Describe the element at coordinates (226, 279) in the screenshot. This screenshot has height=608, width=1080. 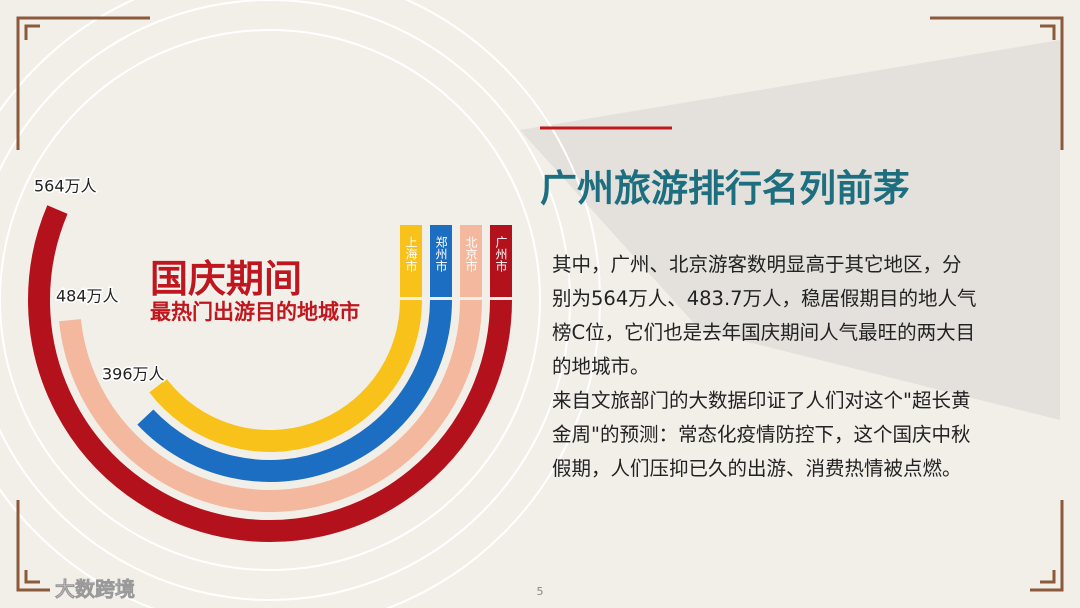
I see `big-title: 国庆期间` at that location.